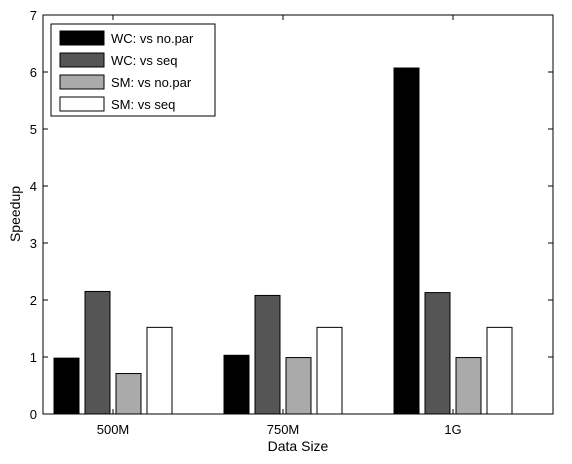  I want to click on bar-2-750m, so click(267, 354).